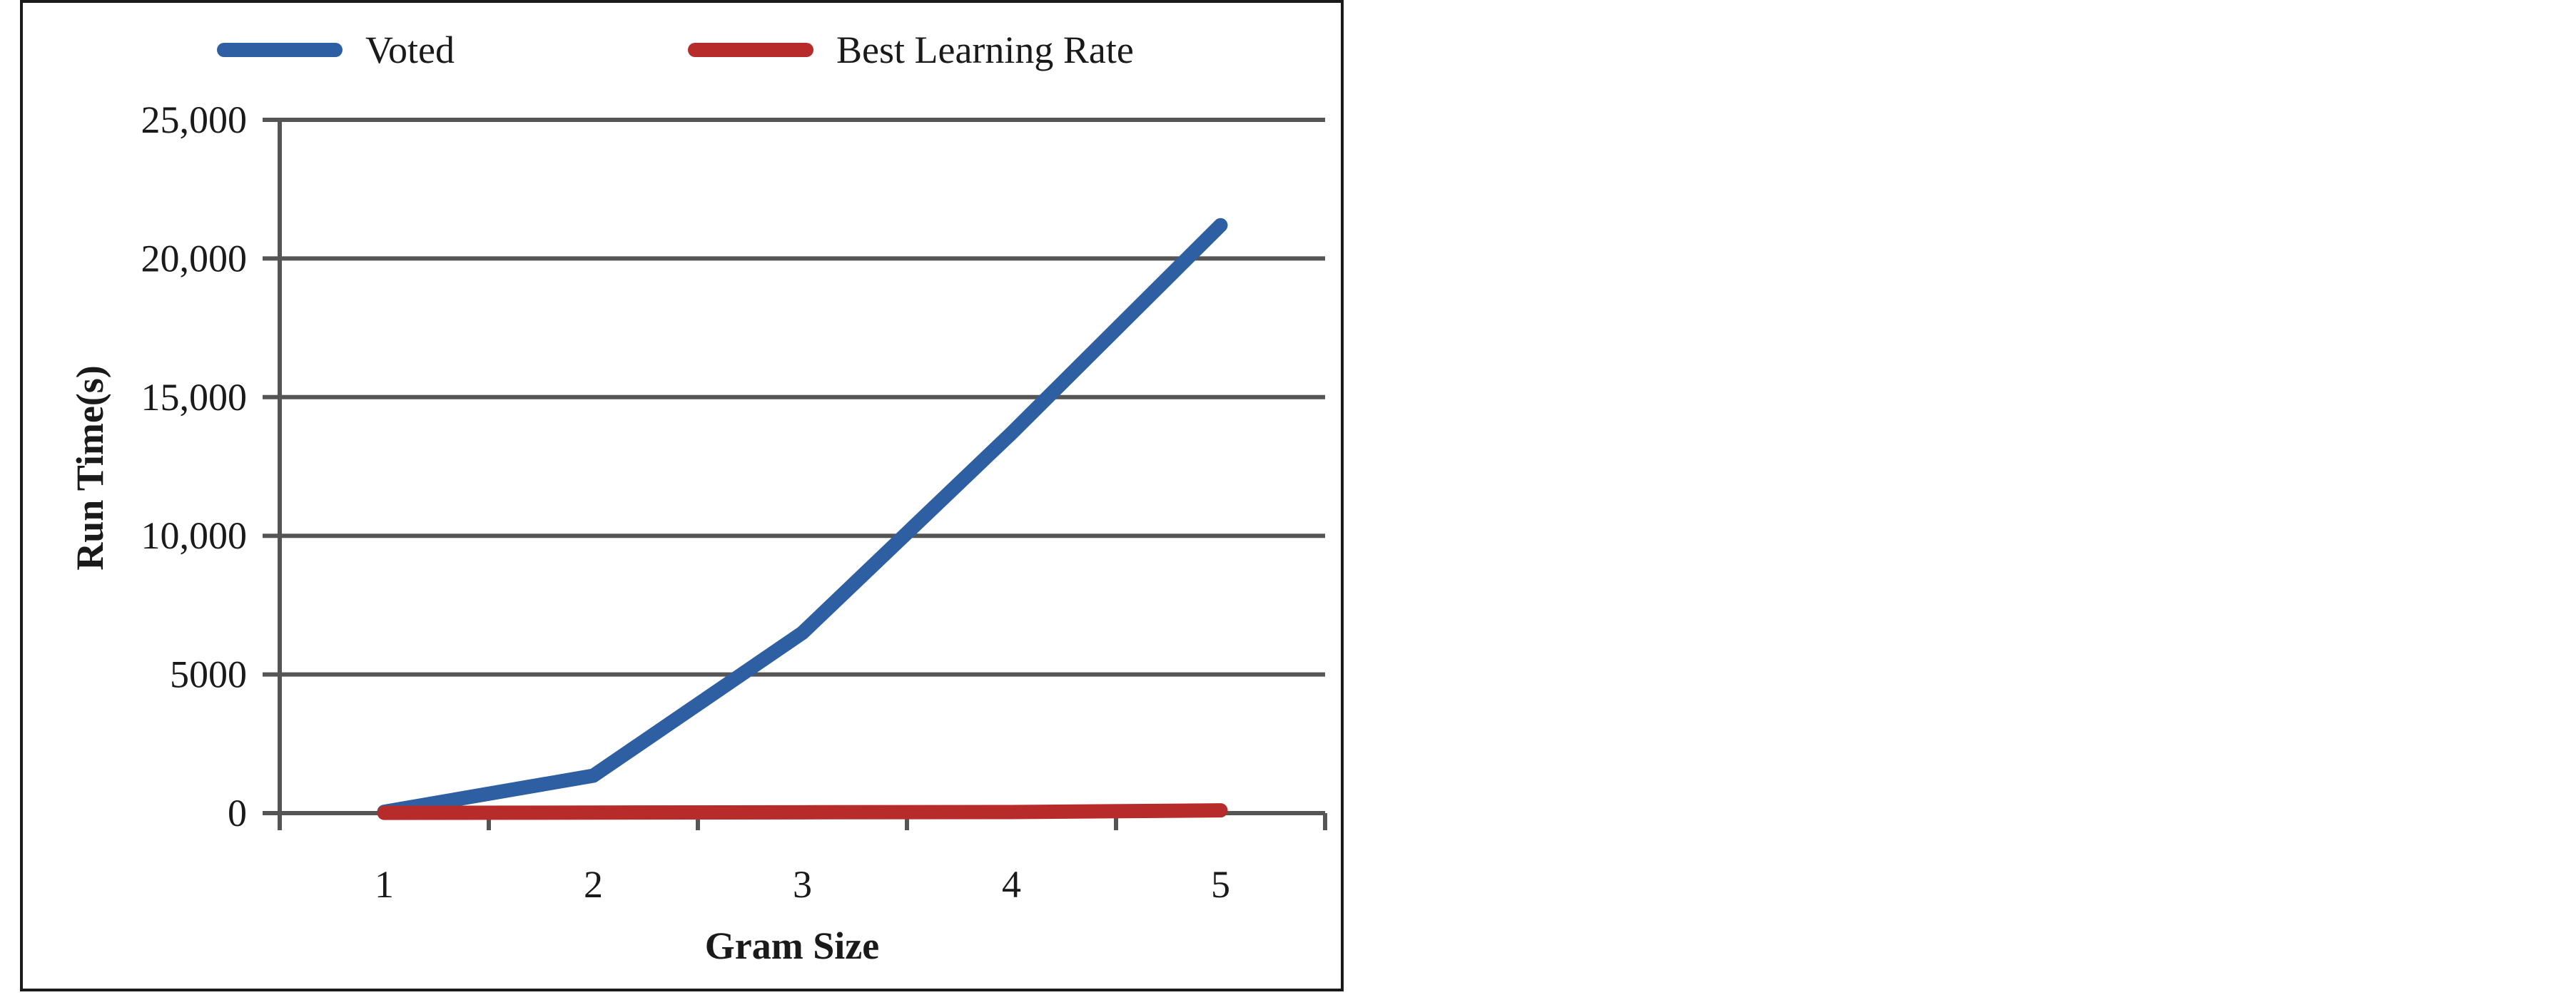 Image resolution: width=2576 pixels, height=995 pixels. What do you see at coordinates (194, 258) in the screenshot?
I see `y-tick-label: 20,000` at bounding box center [194, 258].